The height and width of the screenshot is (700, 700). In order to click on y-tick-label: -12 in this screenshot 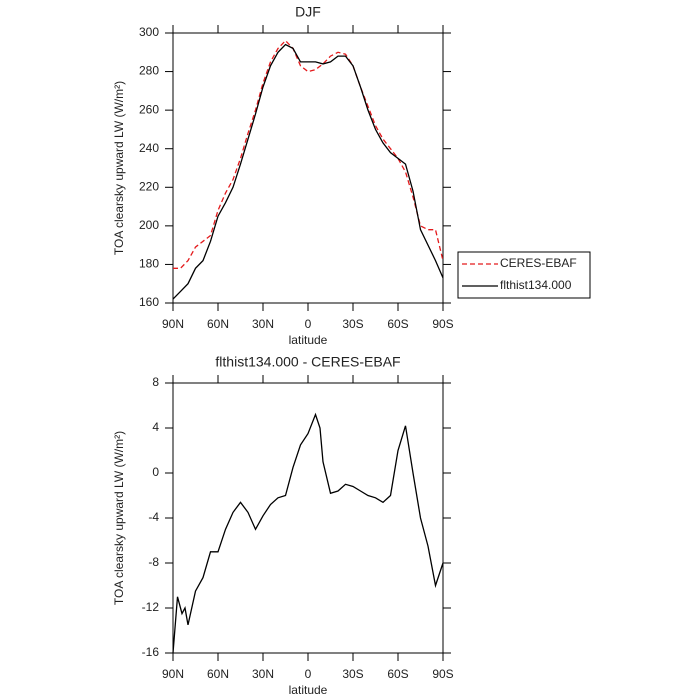, I will do `click(151, 607)`.